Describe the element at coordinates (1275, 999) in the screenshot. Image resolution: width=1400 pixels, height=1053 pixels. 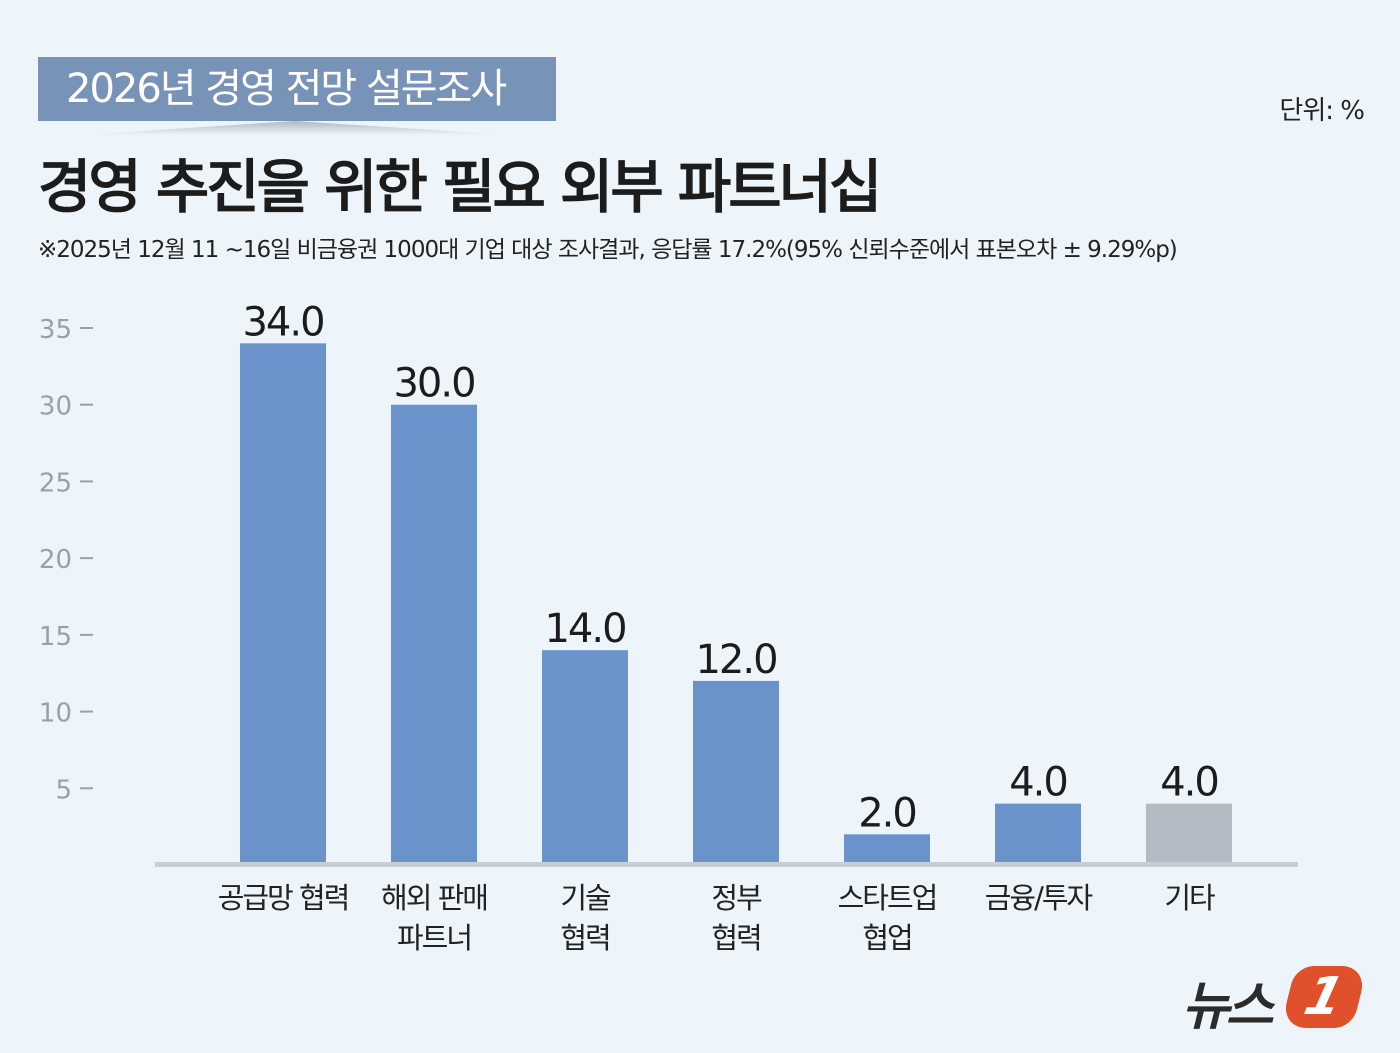
I see `news1-logo: 뉴스 1` at that location.